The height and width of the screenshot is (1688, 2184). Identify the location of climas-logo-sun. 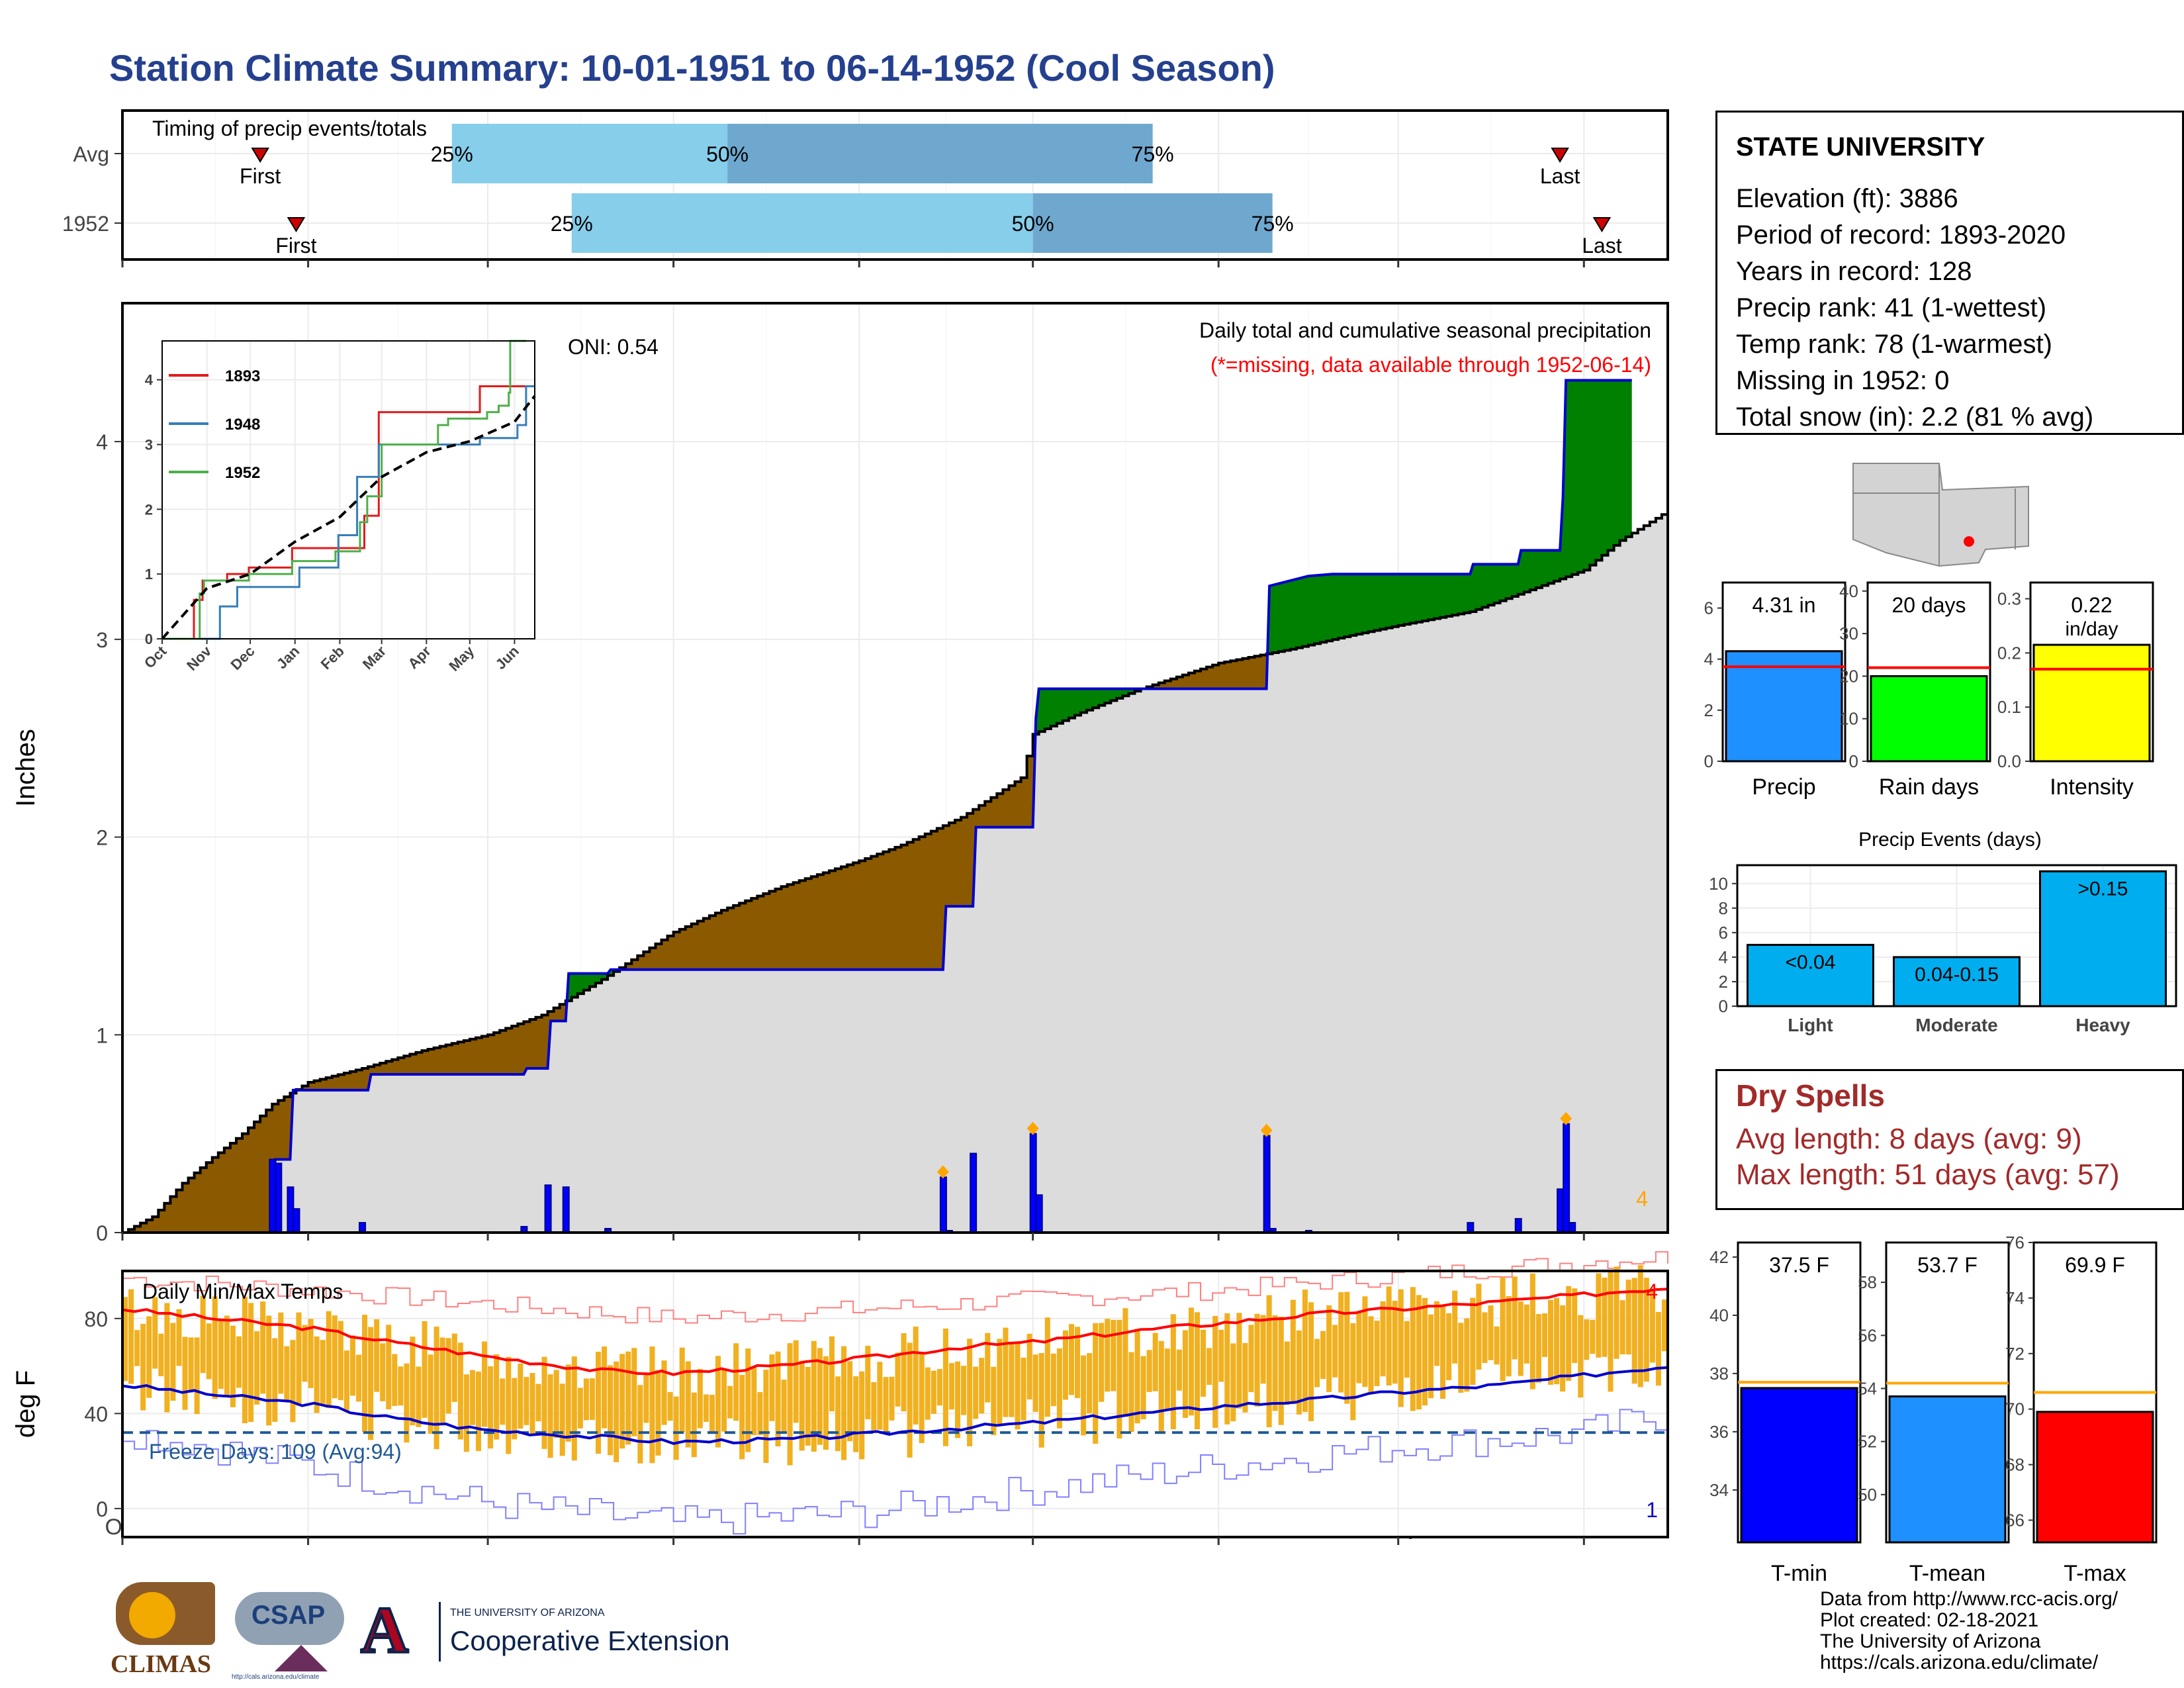
(152, 1615).